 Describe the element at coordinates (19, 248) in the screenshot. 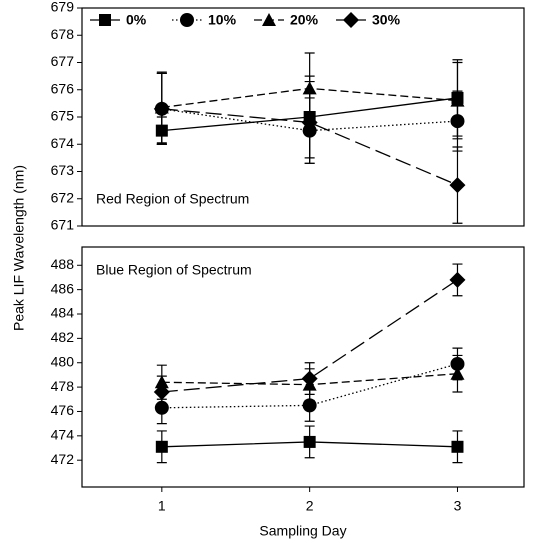

I see `y-axis-label: Peak LIF Wavelength (nm)` at that location.